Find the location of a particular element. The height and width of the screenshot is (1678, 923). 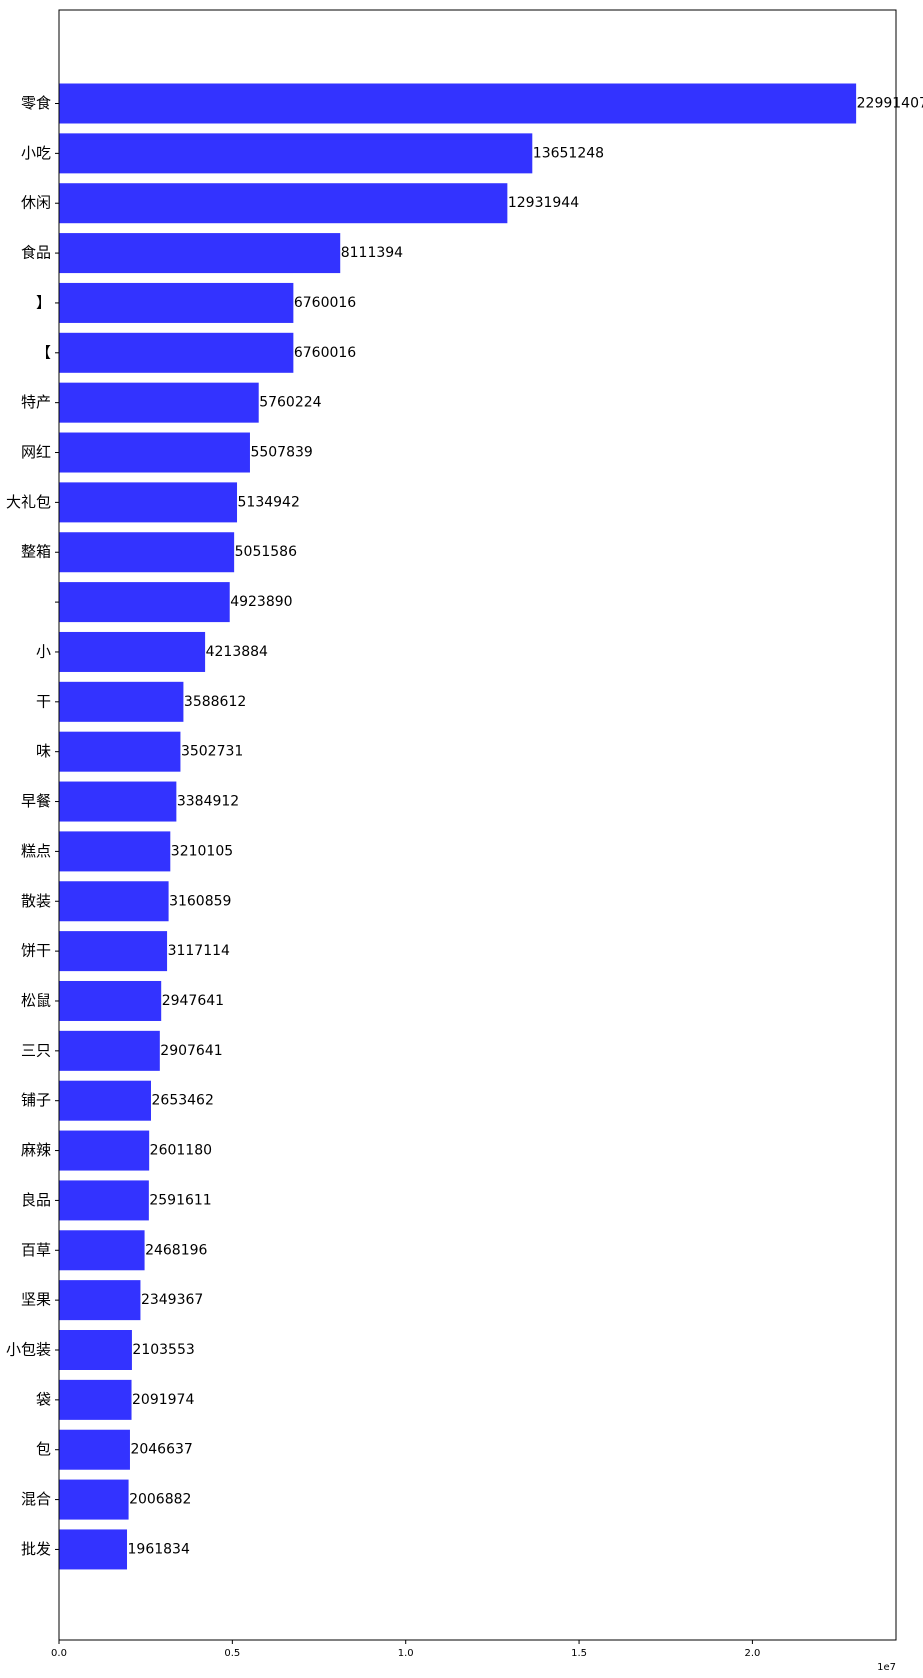

bar-value-label: 5134942 is located at coordinates (269, 502).